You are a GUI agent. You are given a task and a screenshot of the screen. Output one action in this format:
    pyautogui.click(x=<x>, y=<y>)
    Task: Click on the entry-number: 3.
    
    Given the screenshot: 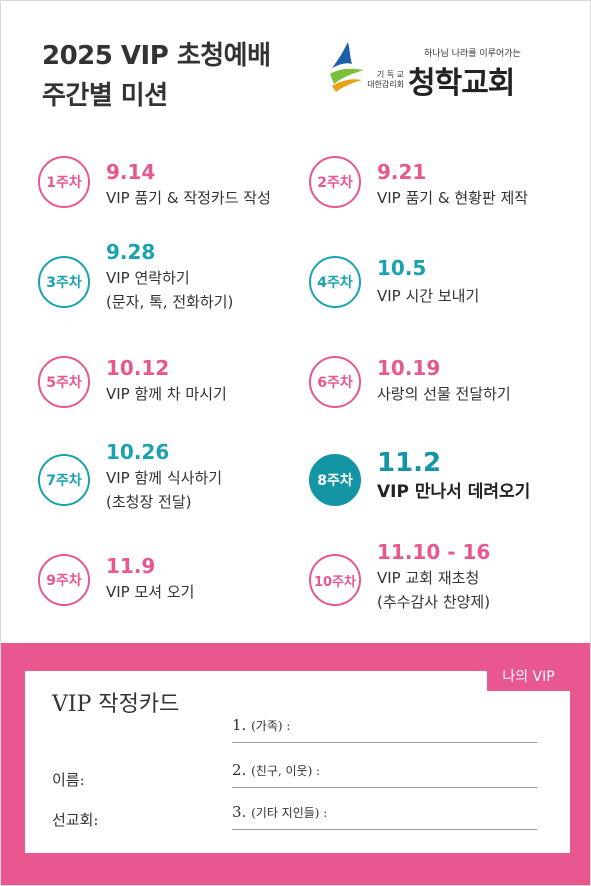 What is the action you would take?
    pyautogui.click(x=239, y=812)
    